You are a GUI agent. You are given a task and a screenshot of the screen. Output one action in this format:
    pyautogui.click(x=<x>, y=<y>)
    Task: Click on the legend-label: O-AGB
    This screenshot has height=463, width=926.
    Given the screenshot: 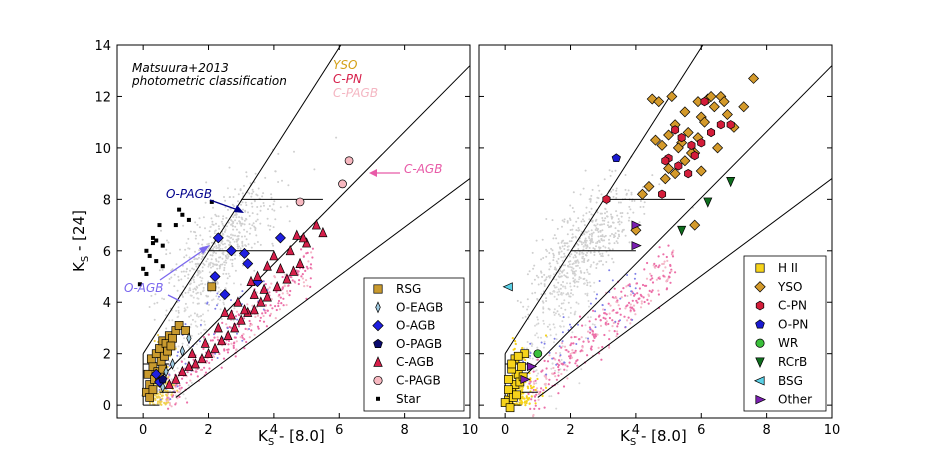 What is the action you would take?
    pyautogui.click(x=415, y=326)
    